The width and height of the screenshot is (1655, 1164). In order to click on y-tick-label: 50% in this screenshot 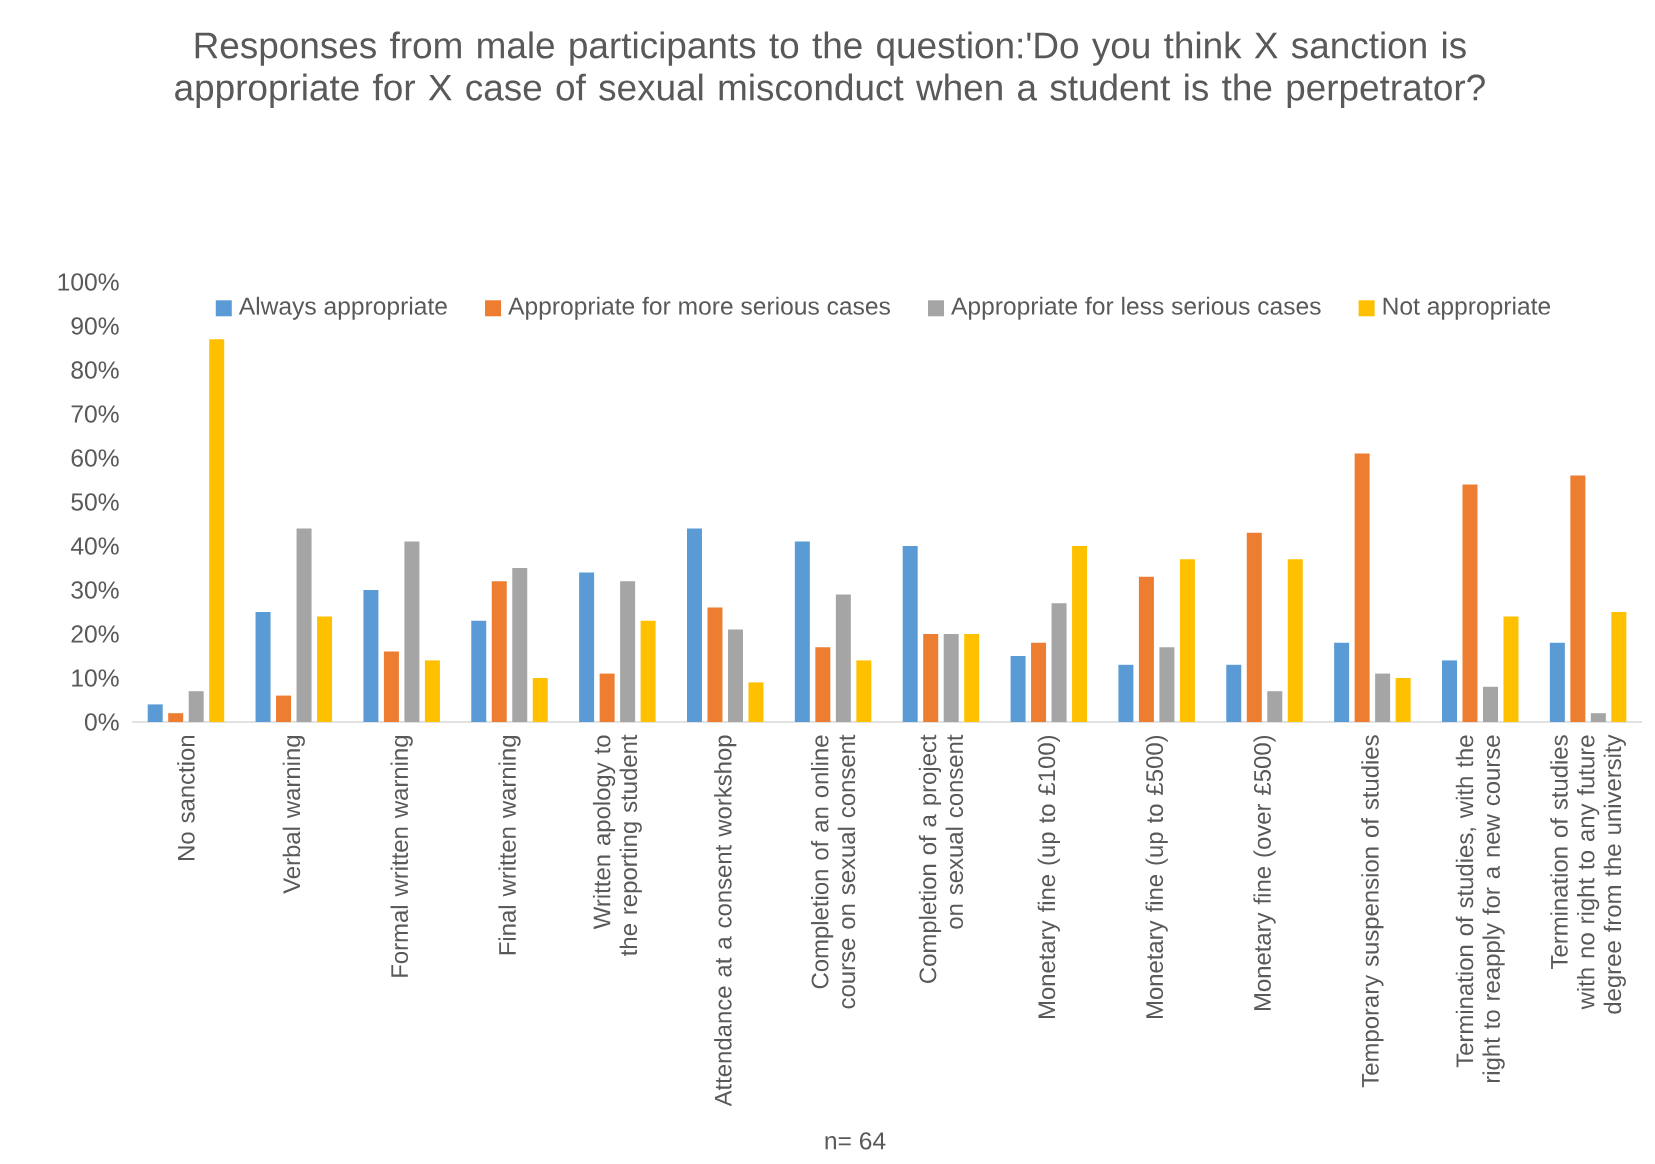, I will do `click(95, 502)`.